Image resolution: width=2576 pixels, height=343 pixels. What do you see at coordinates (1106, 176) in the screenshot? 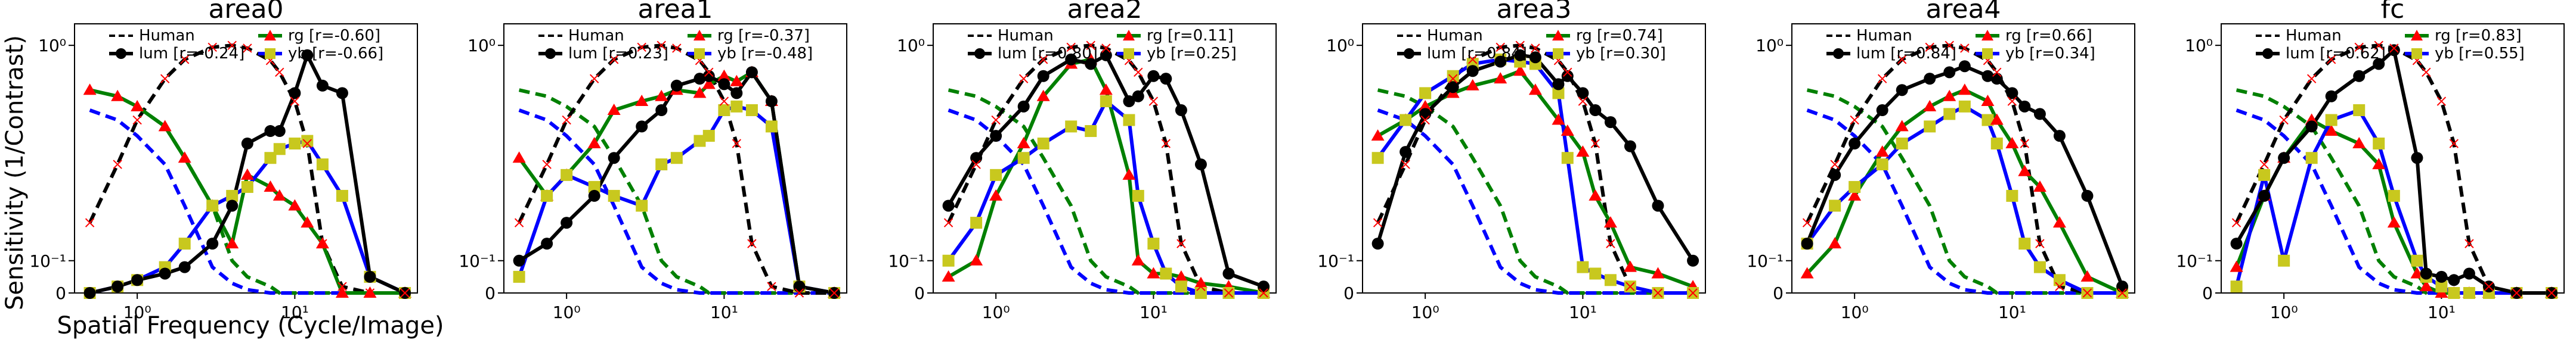
I see `rg-line` at bounding box center [1106, 176].